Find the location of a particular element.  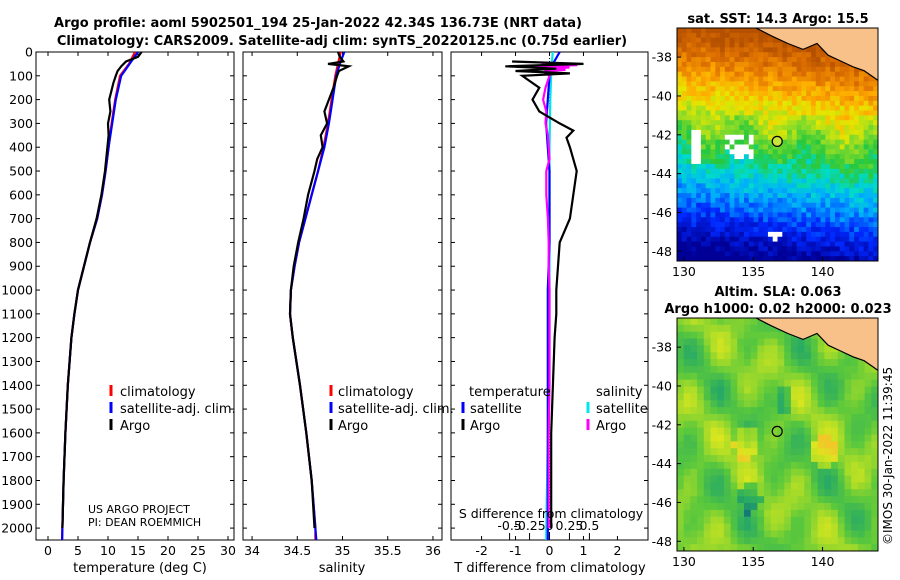

temperature-ytick-label: 1100 is located at coordinates (17, 313).